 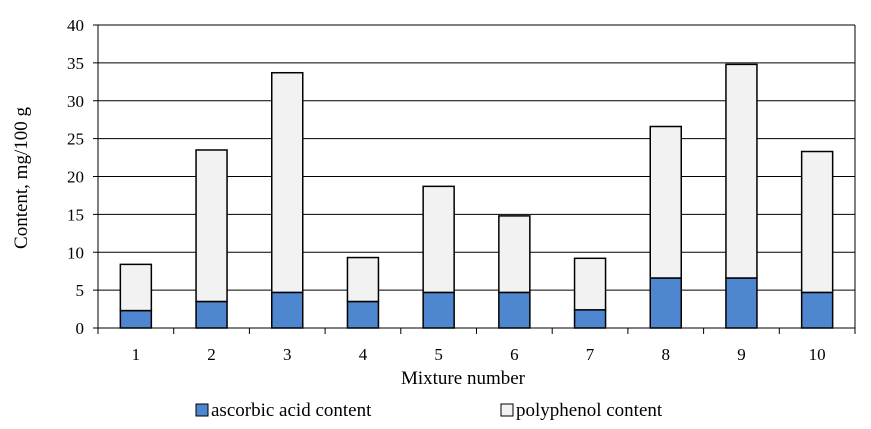 I want to click on x-tick-label: 6, so click(x=514, y=354).